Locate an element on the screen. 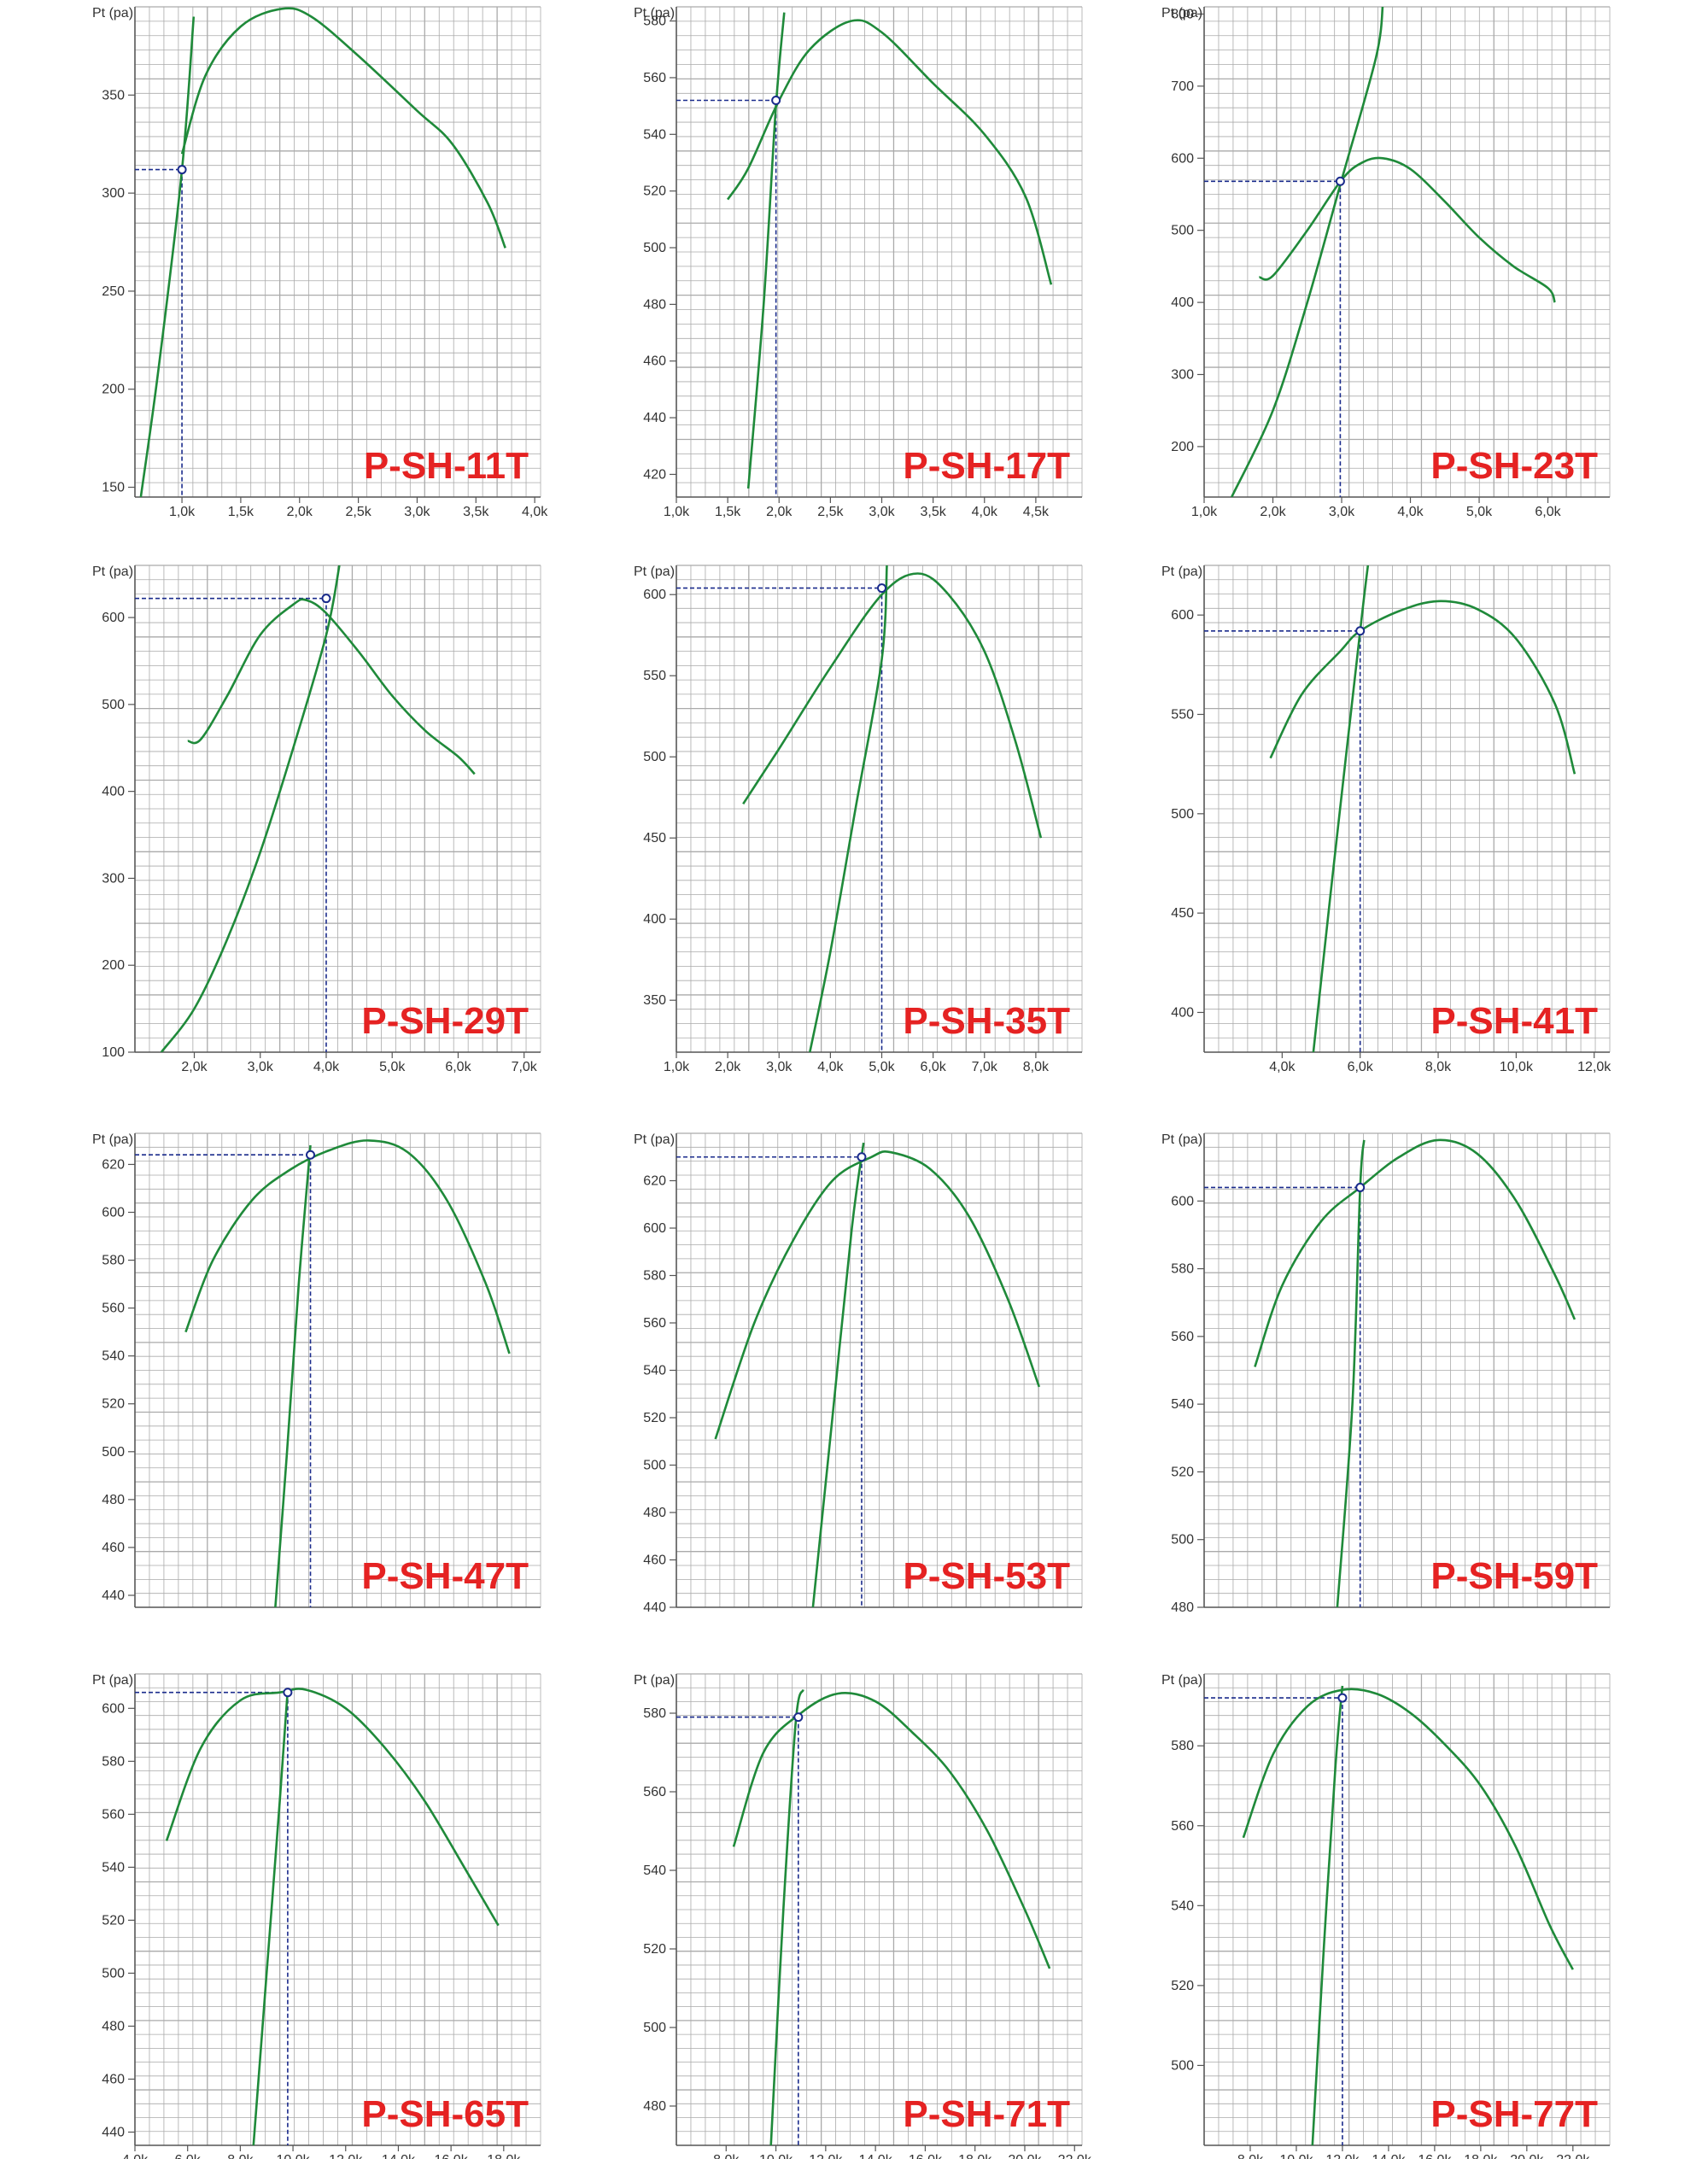  model-label: P-SH-65T is located at coordinates (445, 2114).